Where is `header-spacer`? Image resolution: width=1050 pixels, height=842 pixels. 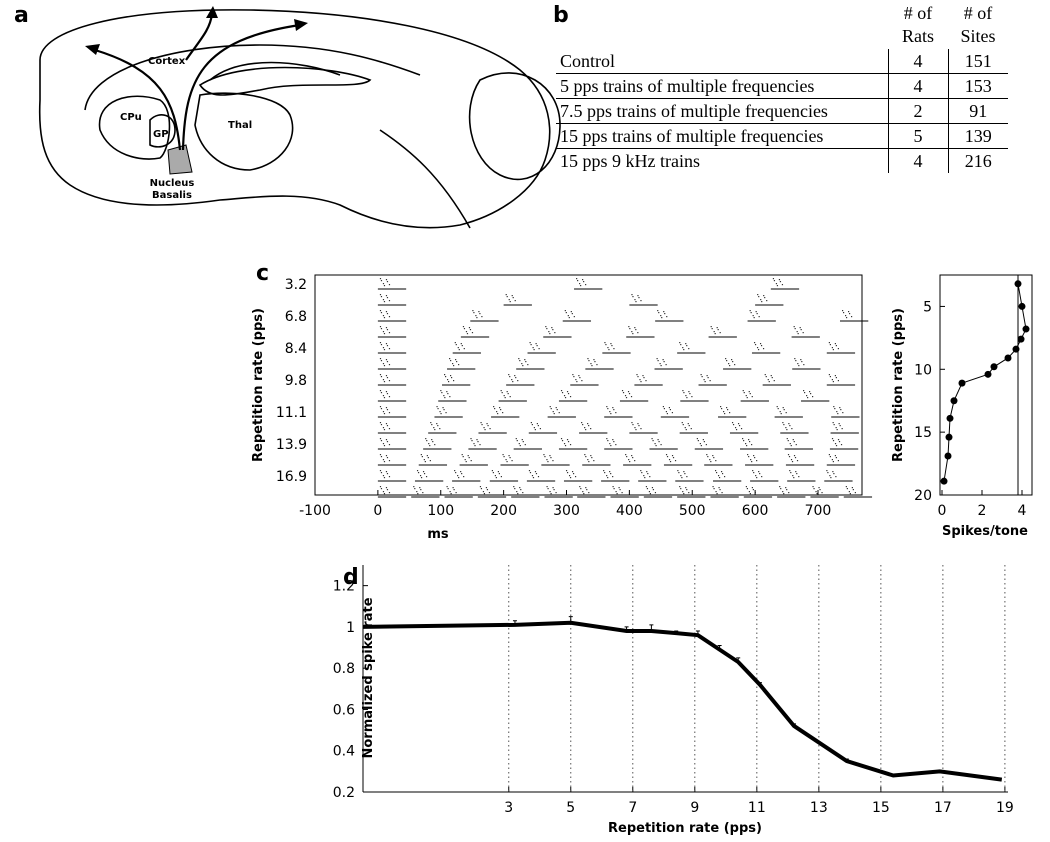
header-spacer is located at coordinates (722, 24).